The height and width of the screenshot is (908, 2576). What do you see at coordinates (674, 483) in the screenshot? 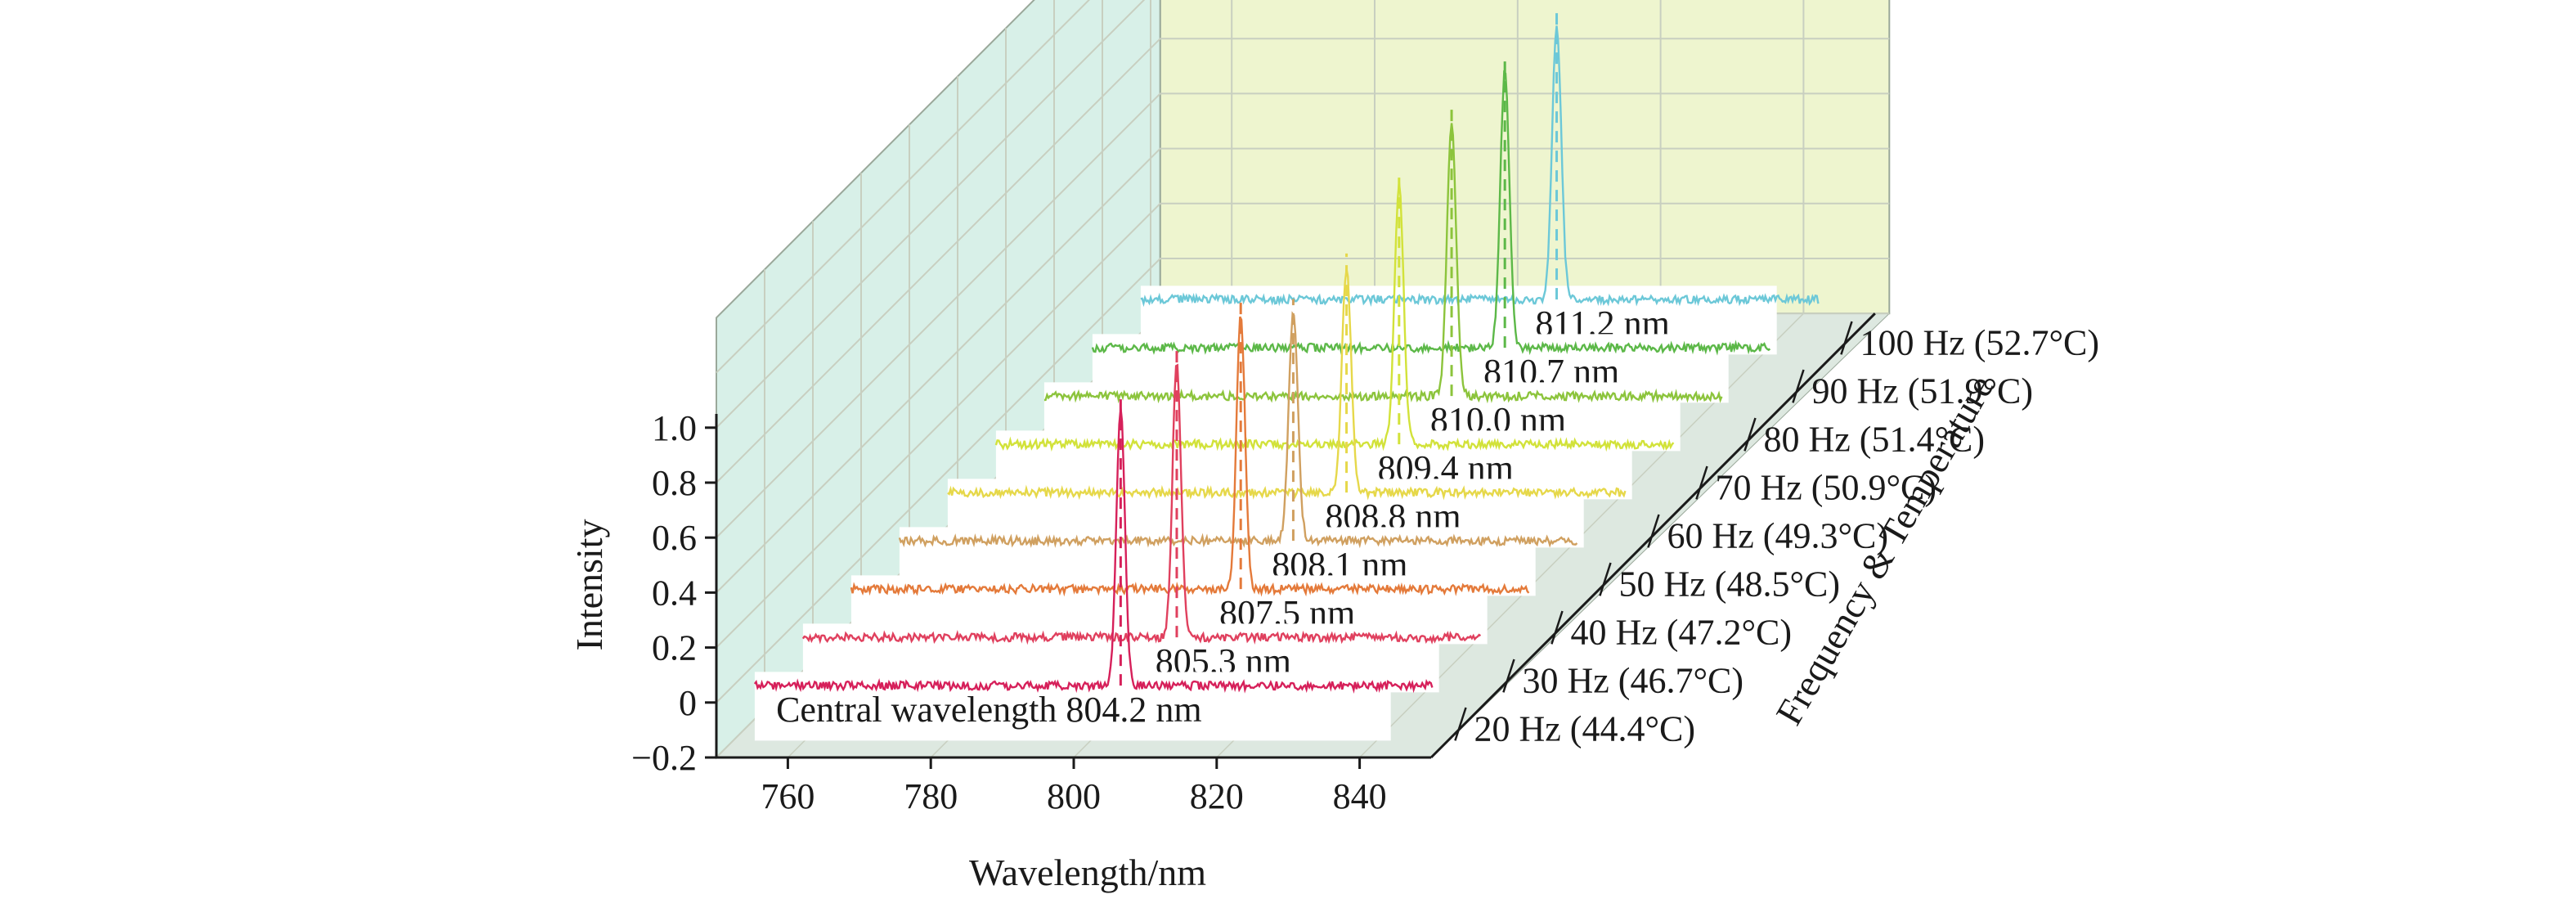
I see `y-tick-label: 0.8` at bounding box center [674, 483].